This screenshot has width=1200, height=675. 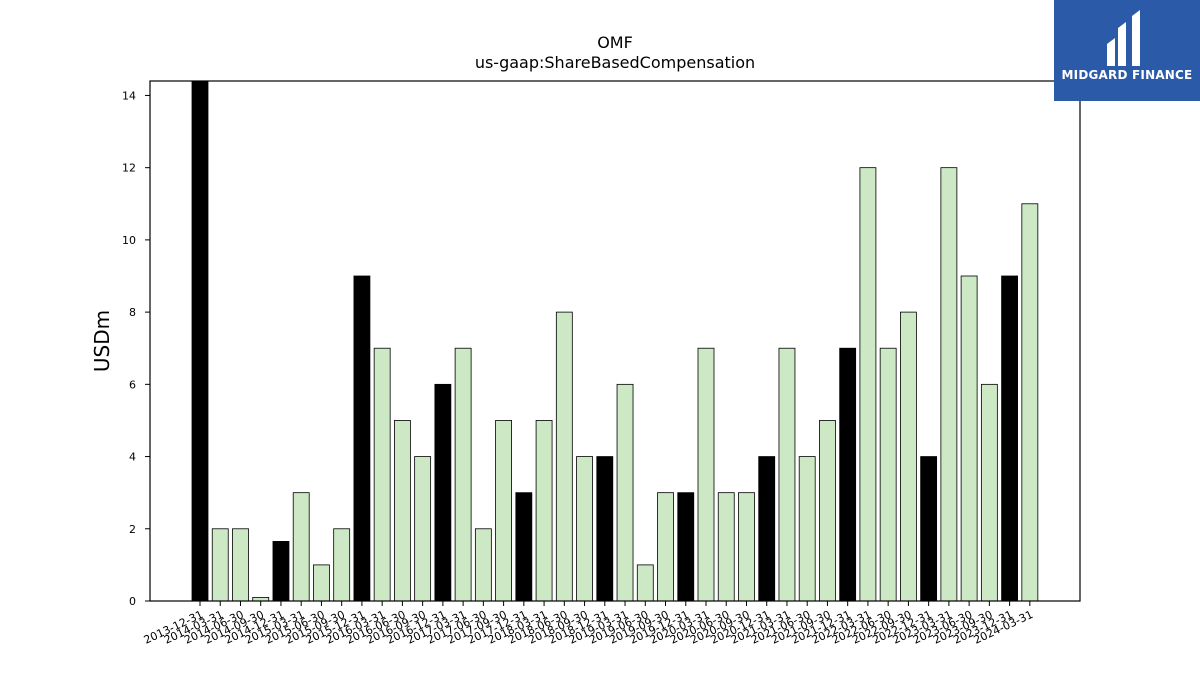 I want to click on y-tick-label: 12, so click(x=129, y=168).